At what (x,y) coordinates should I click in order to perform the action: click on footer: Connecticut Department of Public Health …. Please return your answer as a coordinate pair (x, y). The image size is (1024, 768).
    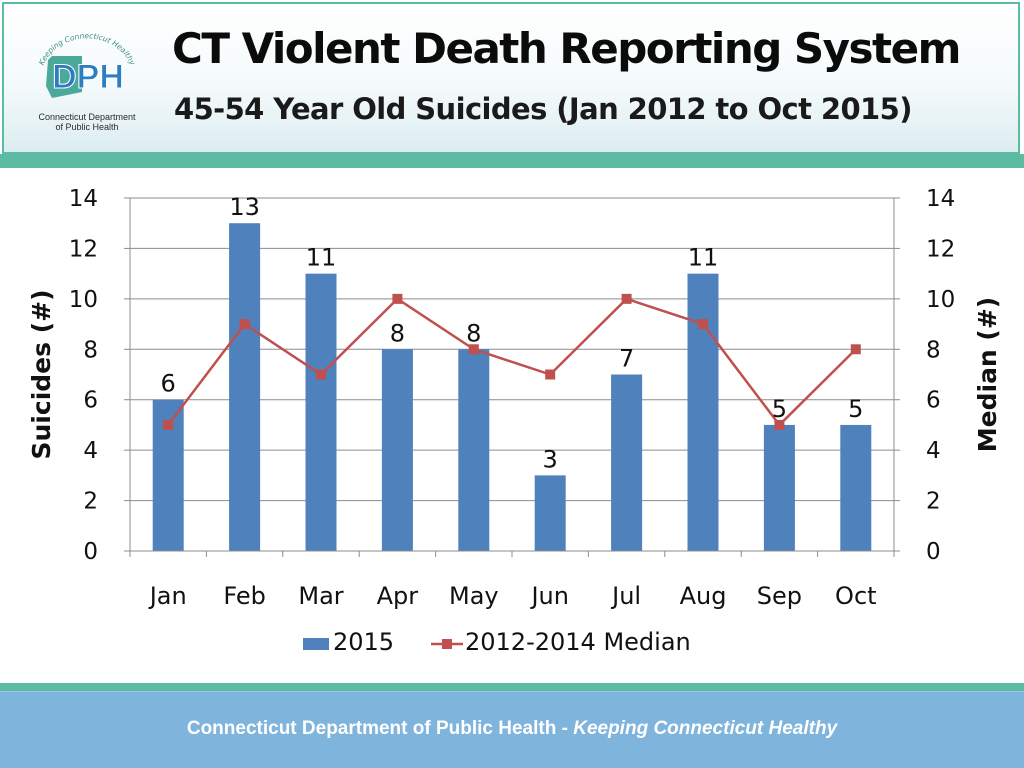
    Looking at the image, I should click on (512, 729).